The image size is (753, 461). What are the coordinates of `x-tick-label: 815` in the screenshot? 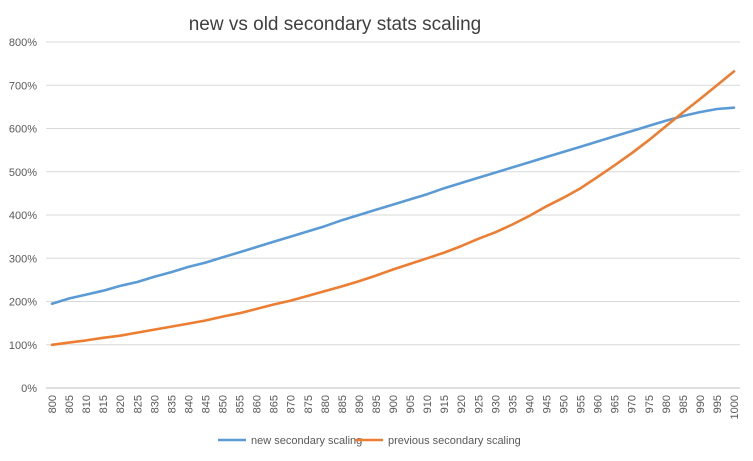 It's located at (104, 404).